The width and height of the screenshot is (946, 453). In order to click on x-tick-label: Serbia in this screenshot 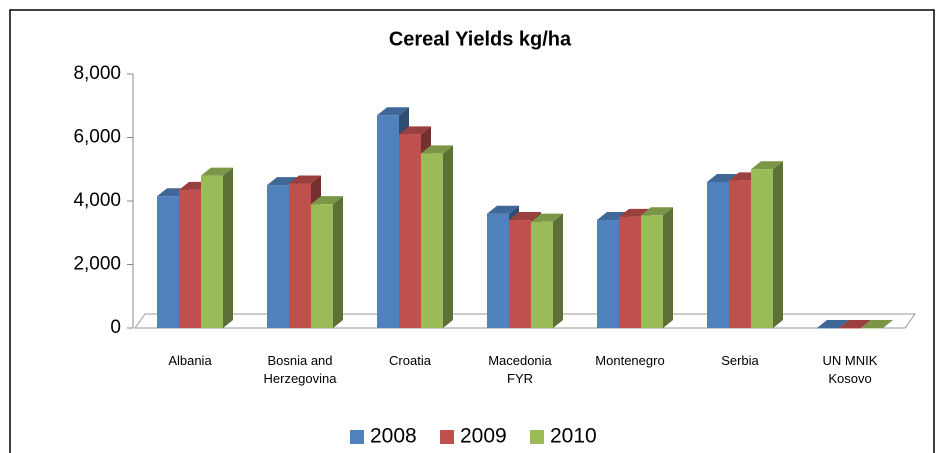, I will do `click(740, 360)`.